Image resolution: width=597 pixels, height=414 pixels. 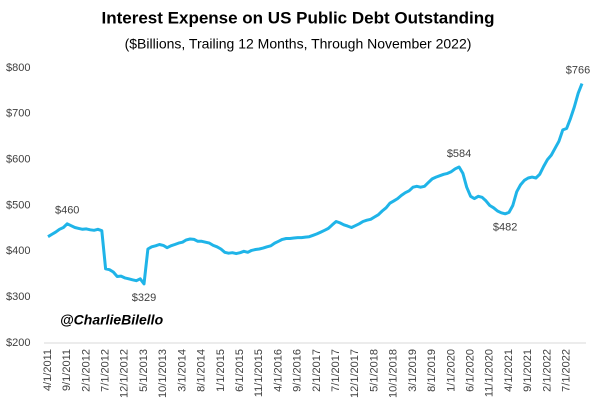 I want to click on x-tick-label: 10/1/2013, so click(x=163, y=373).